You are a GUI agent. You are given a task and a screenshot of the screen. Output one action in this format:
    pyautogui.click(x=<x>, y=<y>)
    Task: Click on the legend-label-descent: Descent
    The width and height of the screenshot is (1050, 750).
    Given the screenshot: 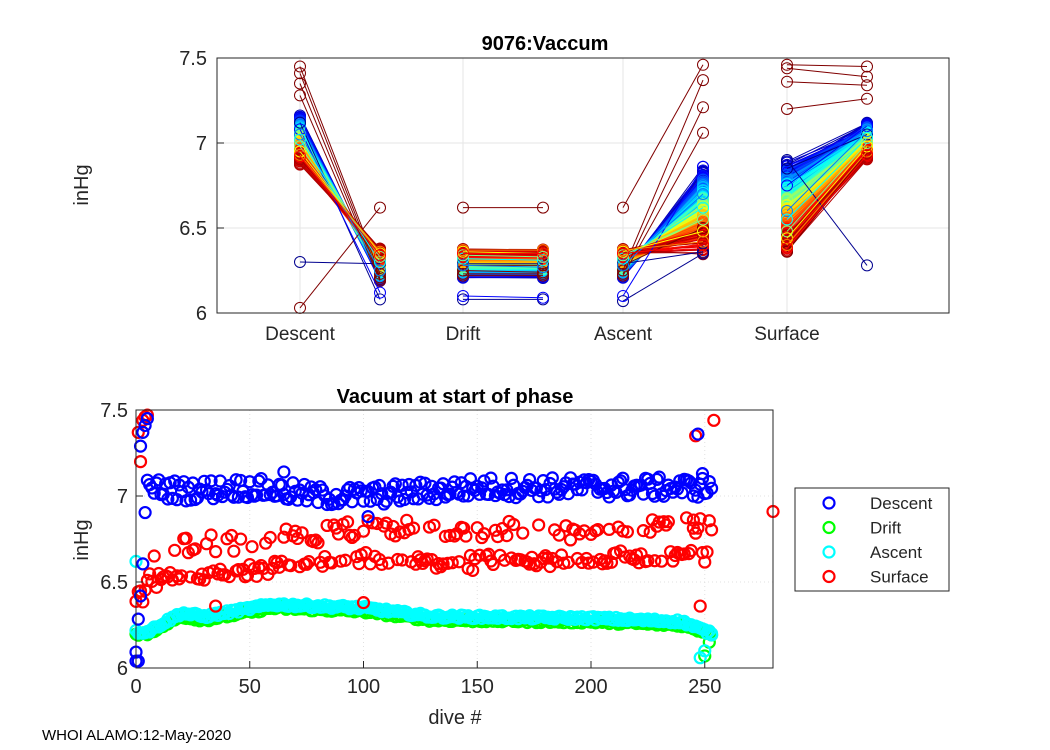 What is the action you would take?
    pyautogui.click(x=901, y=503)
    